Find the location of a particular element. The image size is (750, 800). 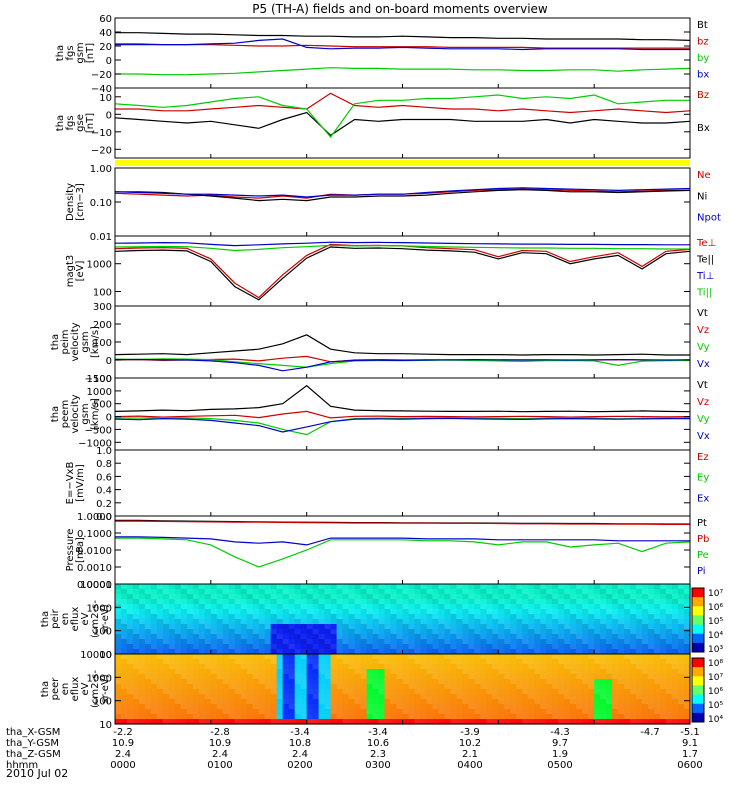

colorbar-frame is located at coordinates (698, 690).